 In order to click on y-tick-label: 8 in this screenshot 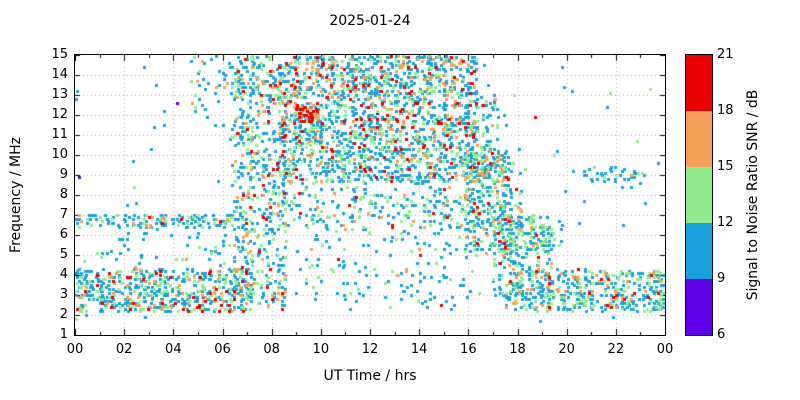, I will do `click(63, 194)`.